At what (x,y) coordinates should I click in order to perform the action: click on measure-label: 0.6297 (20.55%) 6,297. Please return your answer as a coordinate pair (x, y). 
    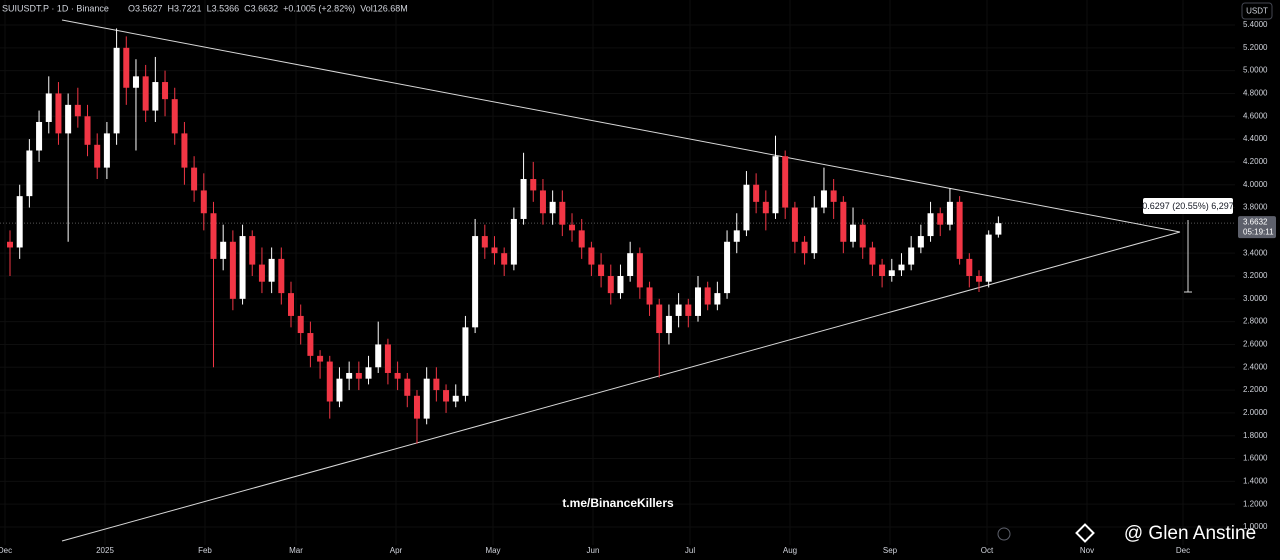
    Looking at the image, I should click on (1188, 206).